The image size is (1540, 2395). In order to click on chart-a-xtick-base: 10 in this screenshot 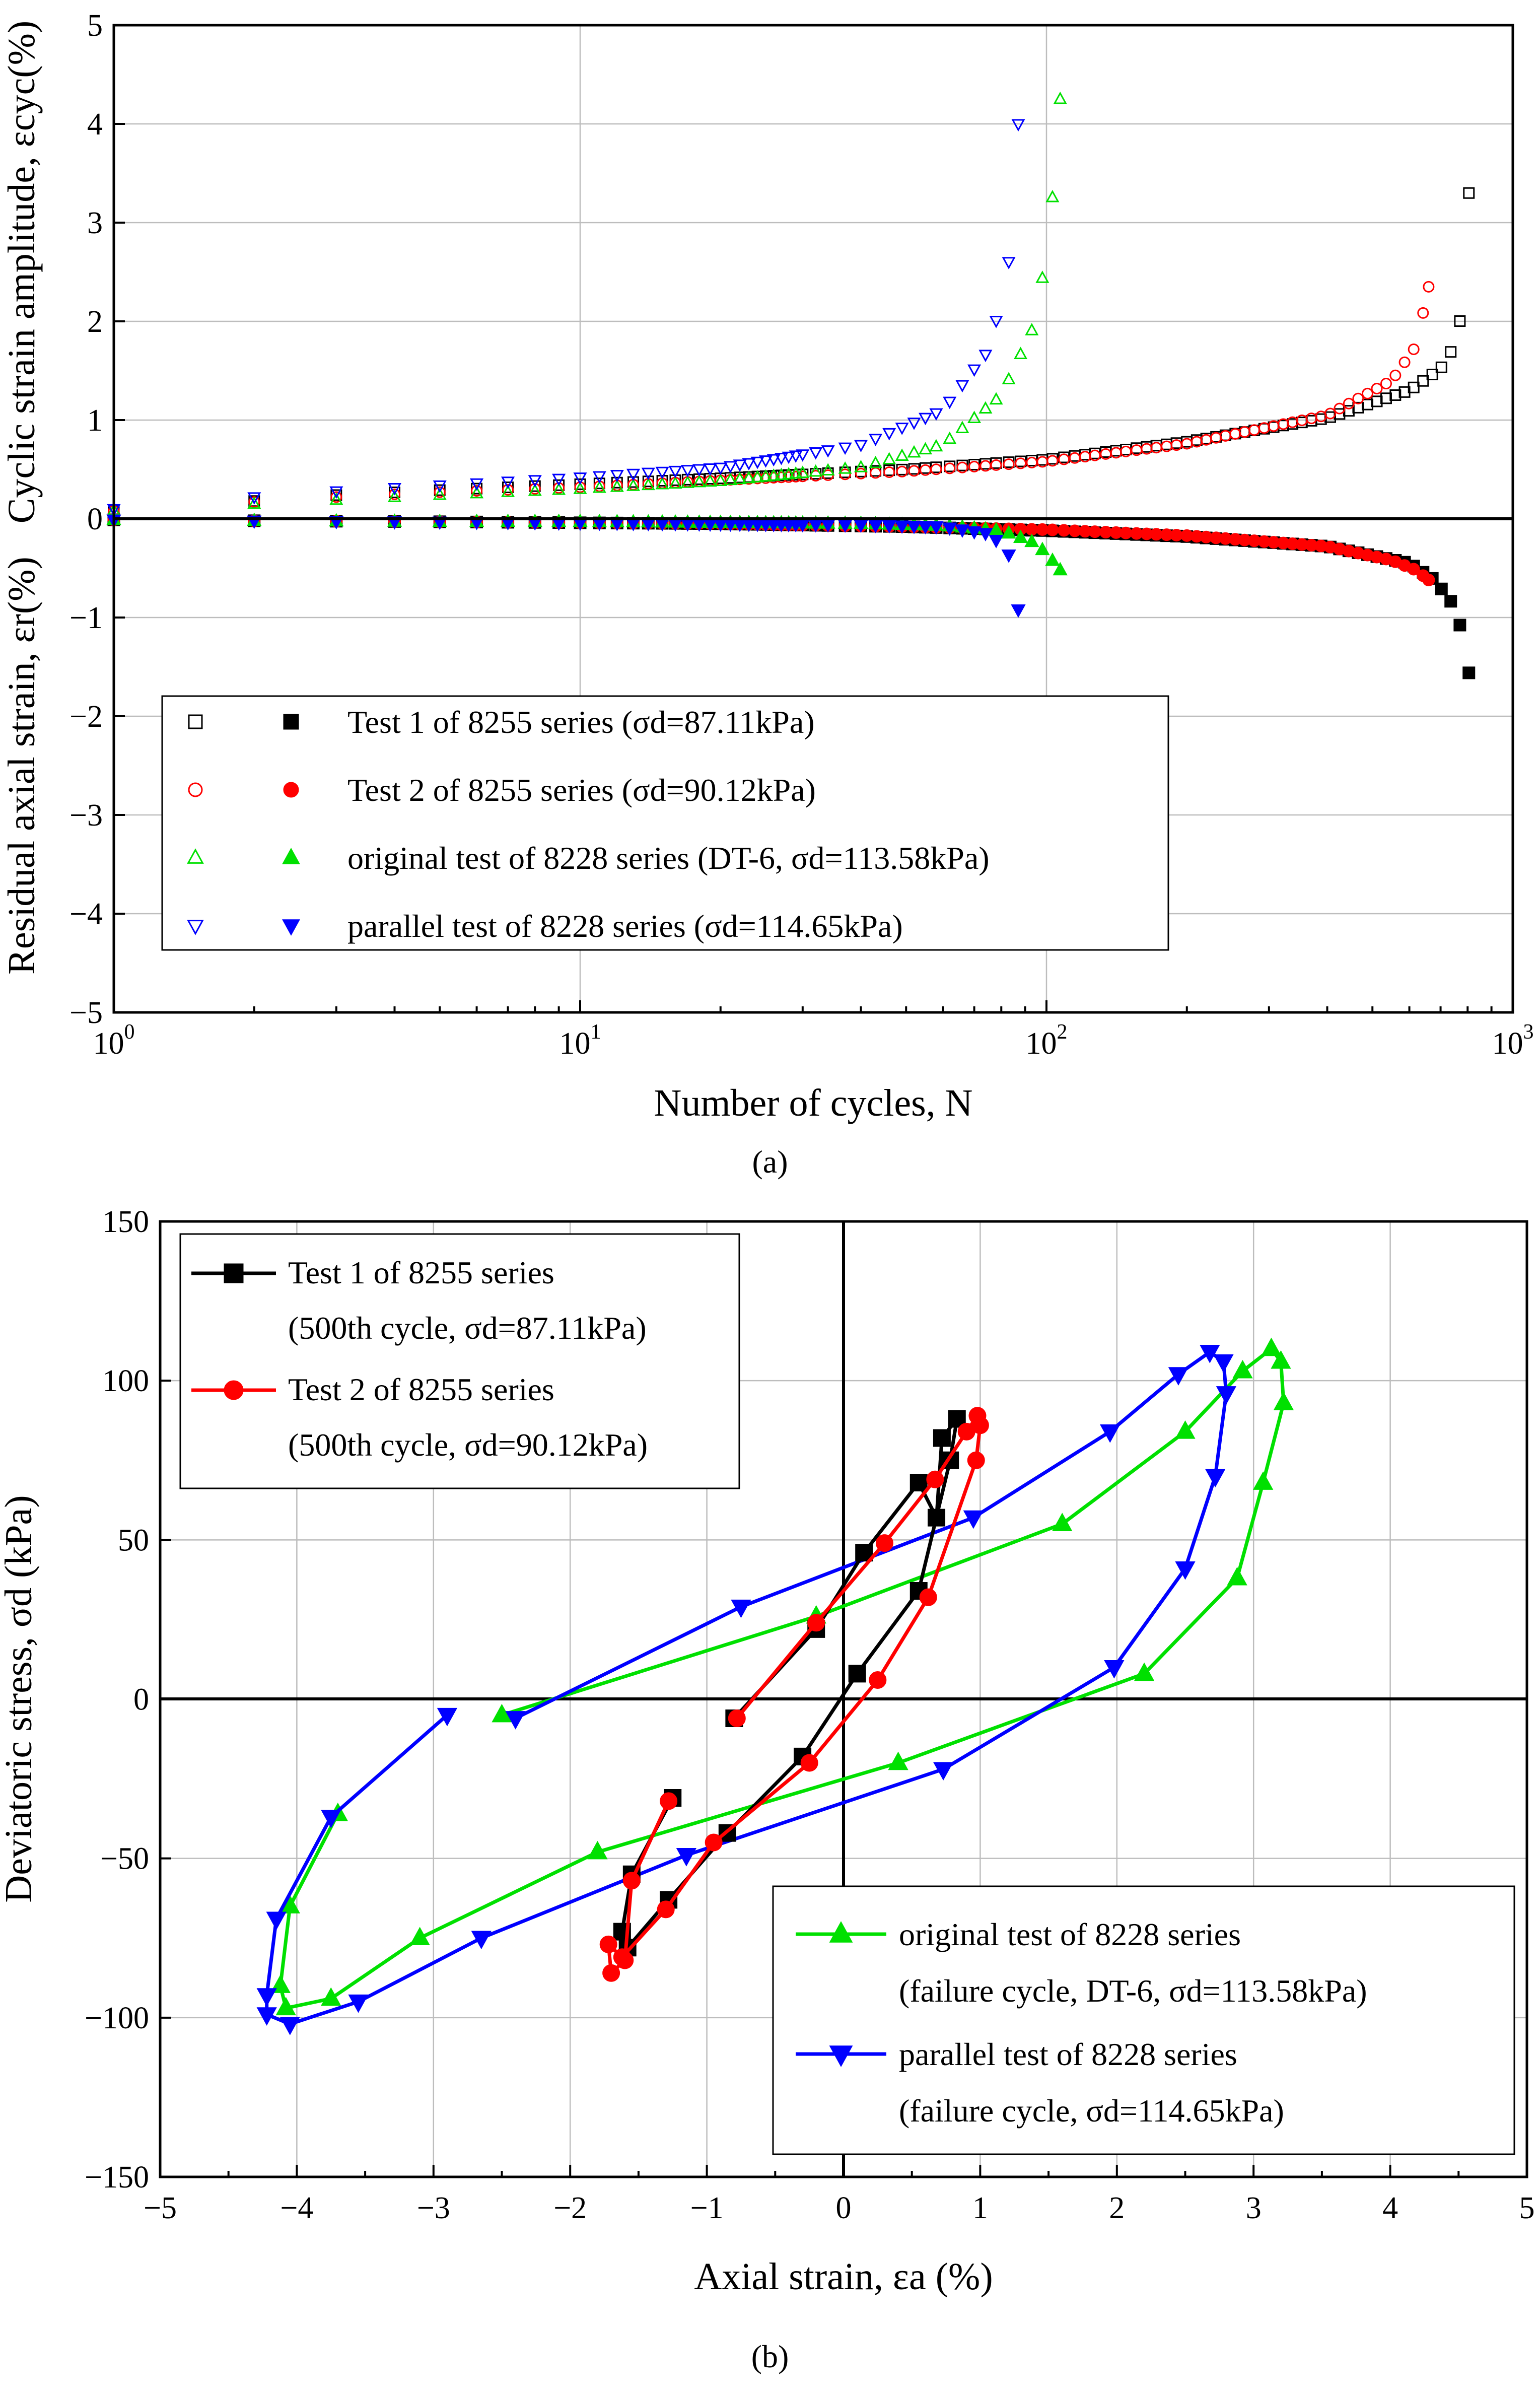, I will do `click(575, 1044)`.